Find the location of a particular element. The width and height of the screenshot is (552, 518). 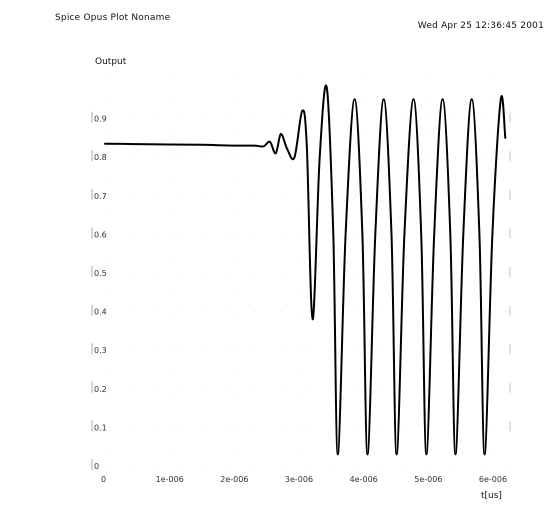

x-tick-label: 3e-006 is located at coordinates (299, 479).